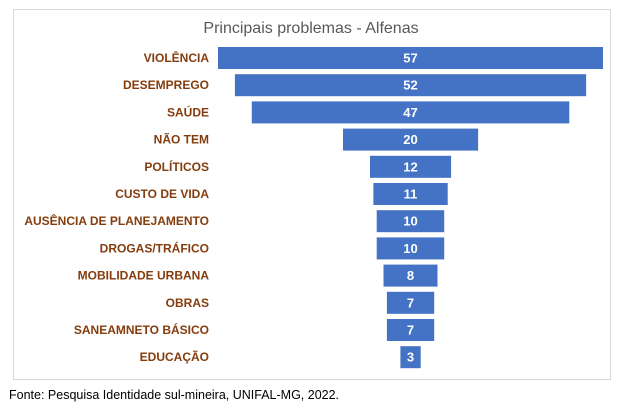 The image size is (622, 411). I want to click on value-label-8: 10, so click(410, 248).